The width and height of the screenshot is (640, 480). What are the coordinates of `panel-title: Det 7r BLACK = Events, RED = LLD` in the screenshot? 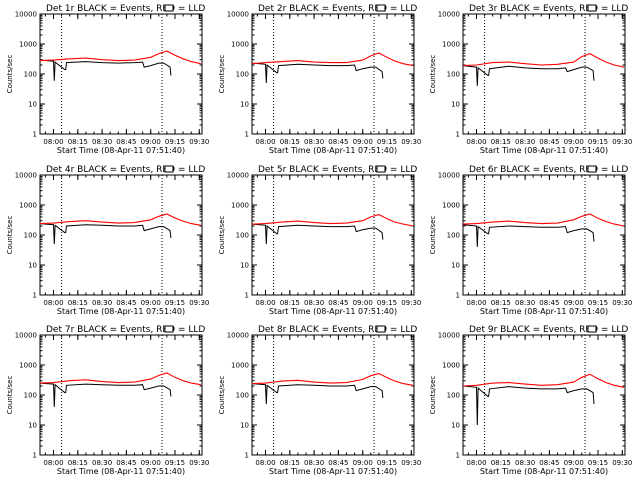 It's located at (125, 330).